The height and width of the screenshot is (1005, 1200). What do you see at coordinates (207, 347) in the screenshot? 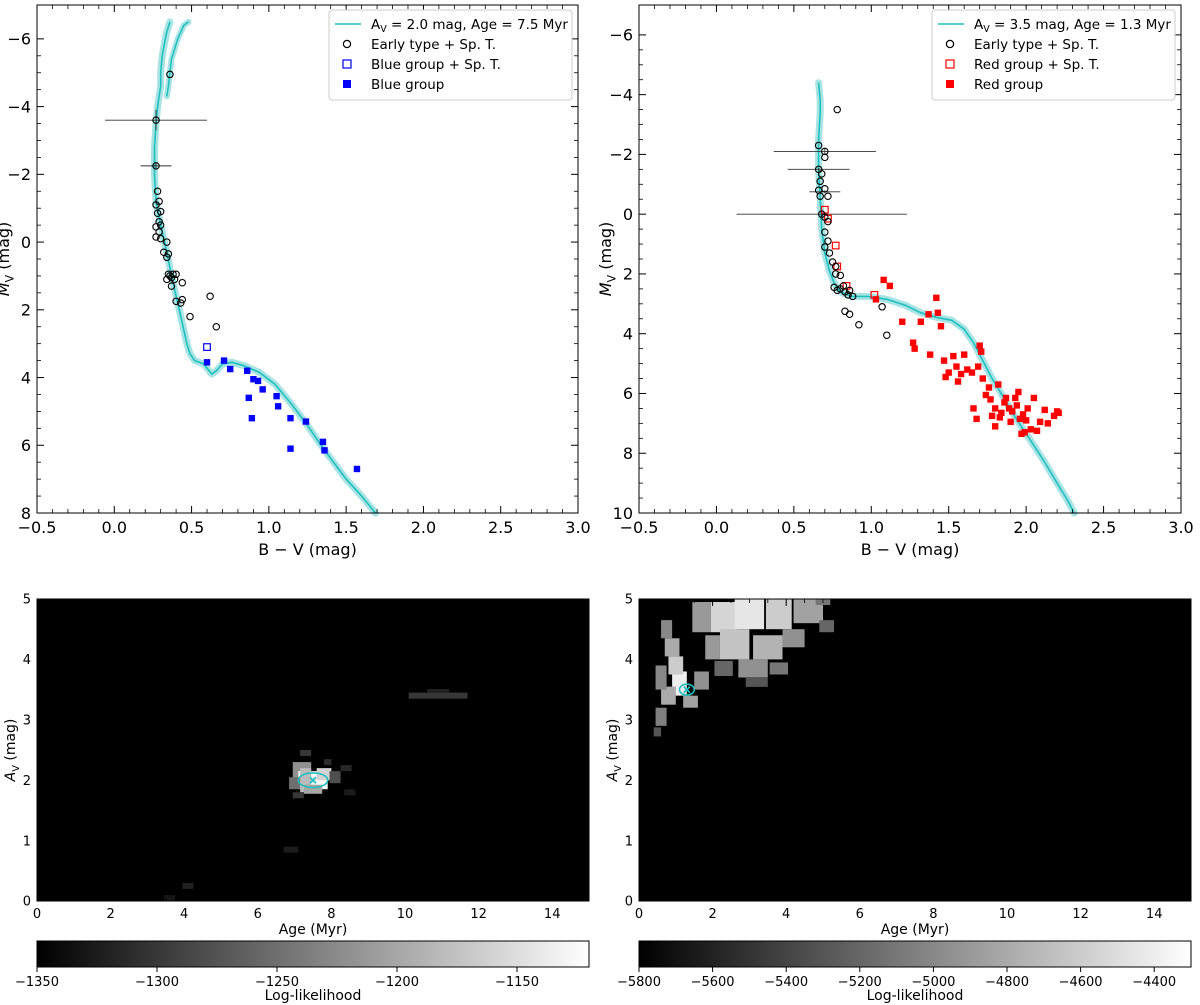
I see `group-spt-point` at bounding box center [207, 347].